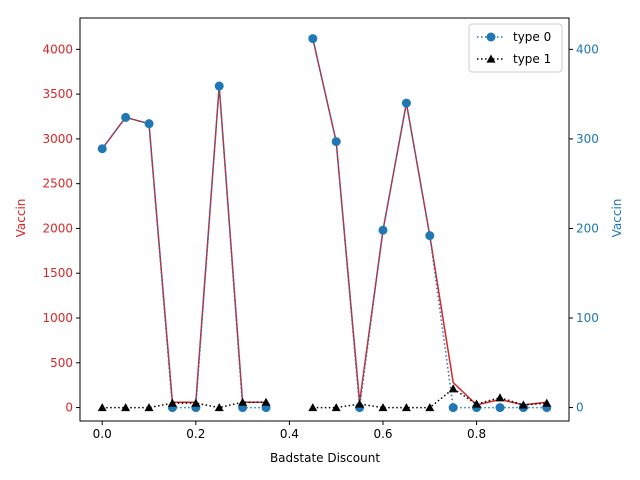 The height and width of the screenshot is (480, 640). I want to click on y-left-tick-label: 500, so click(61, 363).